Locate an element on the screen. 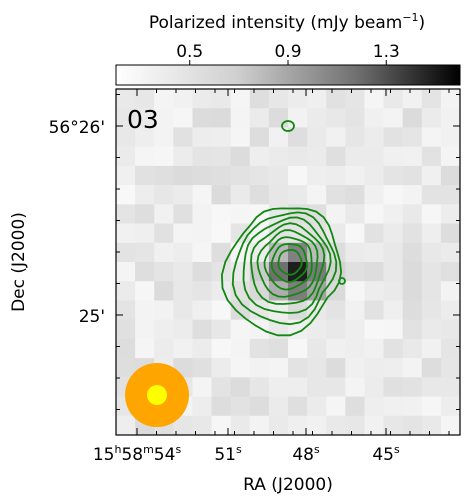 This screenshot has height=504, width=473. x-tick-label: 48s is located at coordinates (306, 454).